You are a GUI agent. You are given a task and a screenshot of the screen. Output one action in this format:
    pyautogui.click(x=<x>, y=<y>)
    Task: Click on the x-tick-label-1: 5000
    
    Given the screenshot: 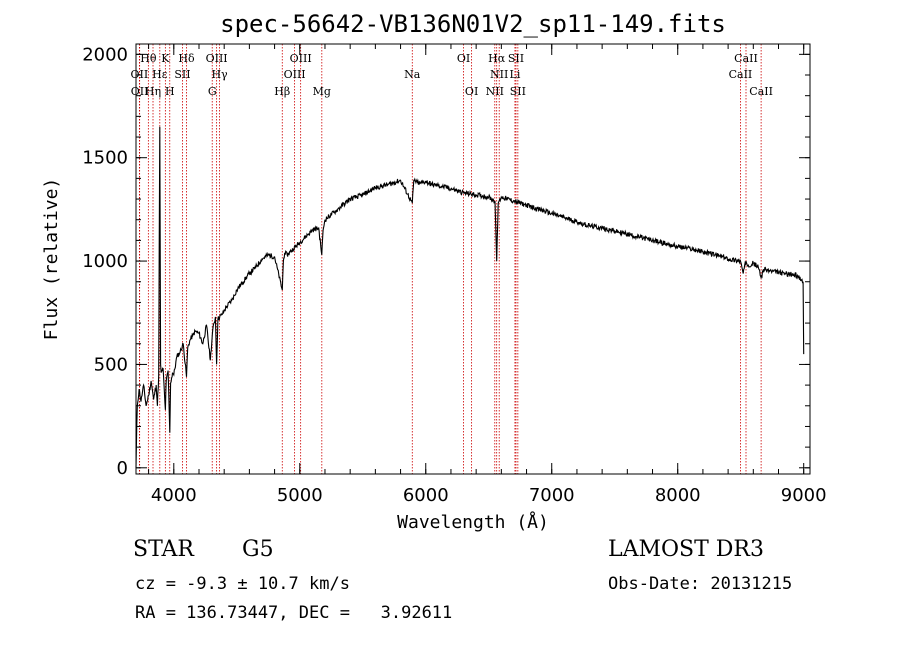 What is the action you would take?
    pyautogui.click(x=300, y=495)
    